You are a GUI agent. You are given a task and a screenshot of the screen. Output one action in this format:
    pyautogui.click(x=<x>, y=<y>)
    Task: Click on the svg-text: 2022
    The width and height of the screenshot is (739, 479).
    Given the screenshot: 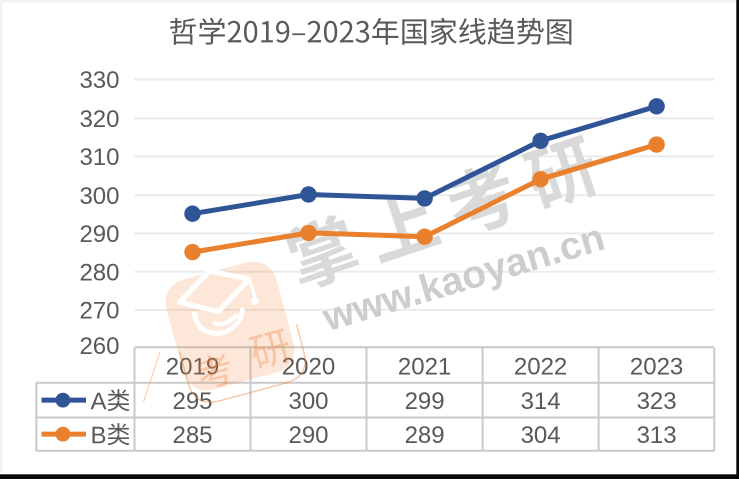 What is the action you would take?
    pyautogui.click(x=540, y=366)
    